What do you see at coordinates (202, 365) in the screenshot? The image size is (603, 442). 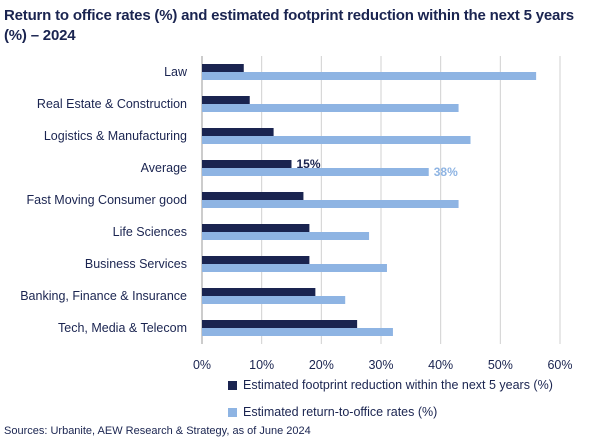 I see `x-tick-label: 0%` at bounding box center [202, 365].